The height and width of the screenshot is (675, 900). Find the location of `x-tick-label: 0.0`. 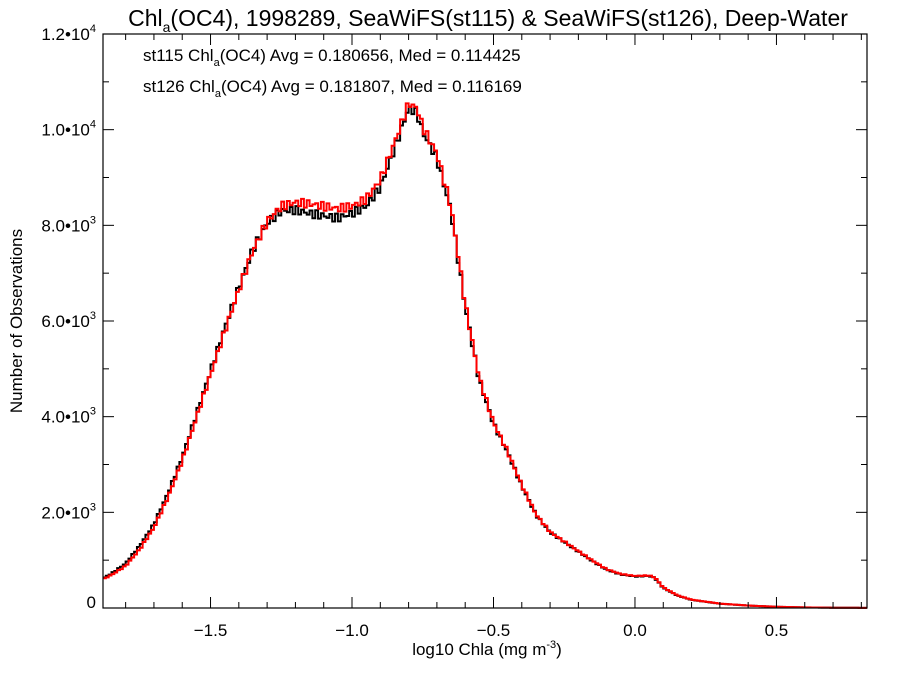

x-tick-label: 0.0 is located at coordinates (635, 630).